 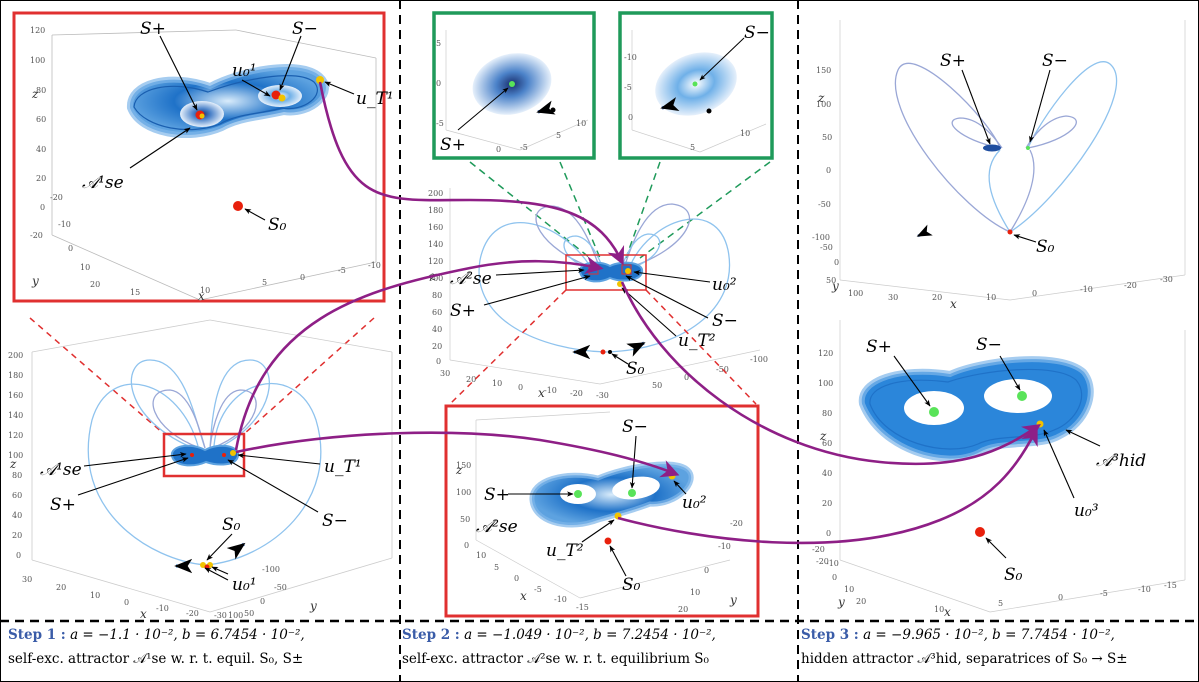 I want to click on tick: 140, so click(x=15, y=415).